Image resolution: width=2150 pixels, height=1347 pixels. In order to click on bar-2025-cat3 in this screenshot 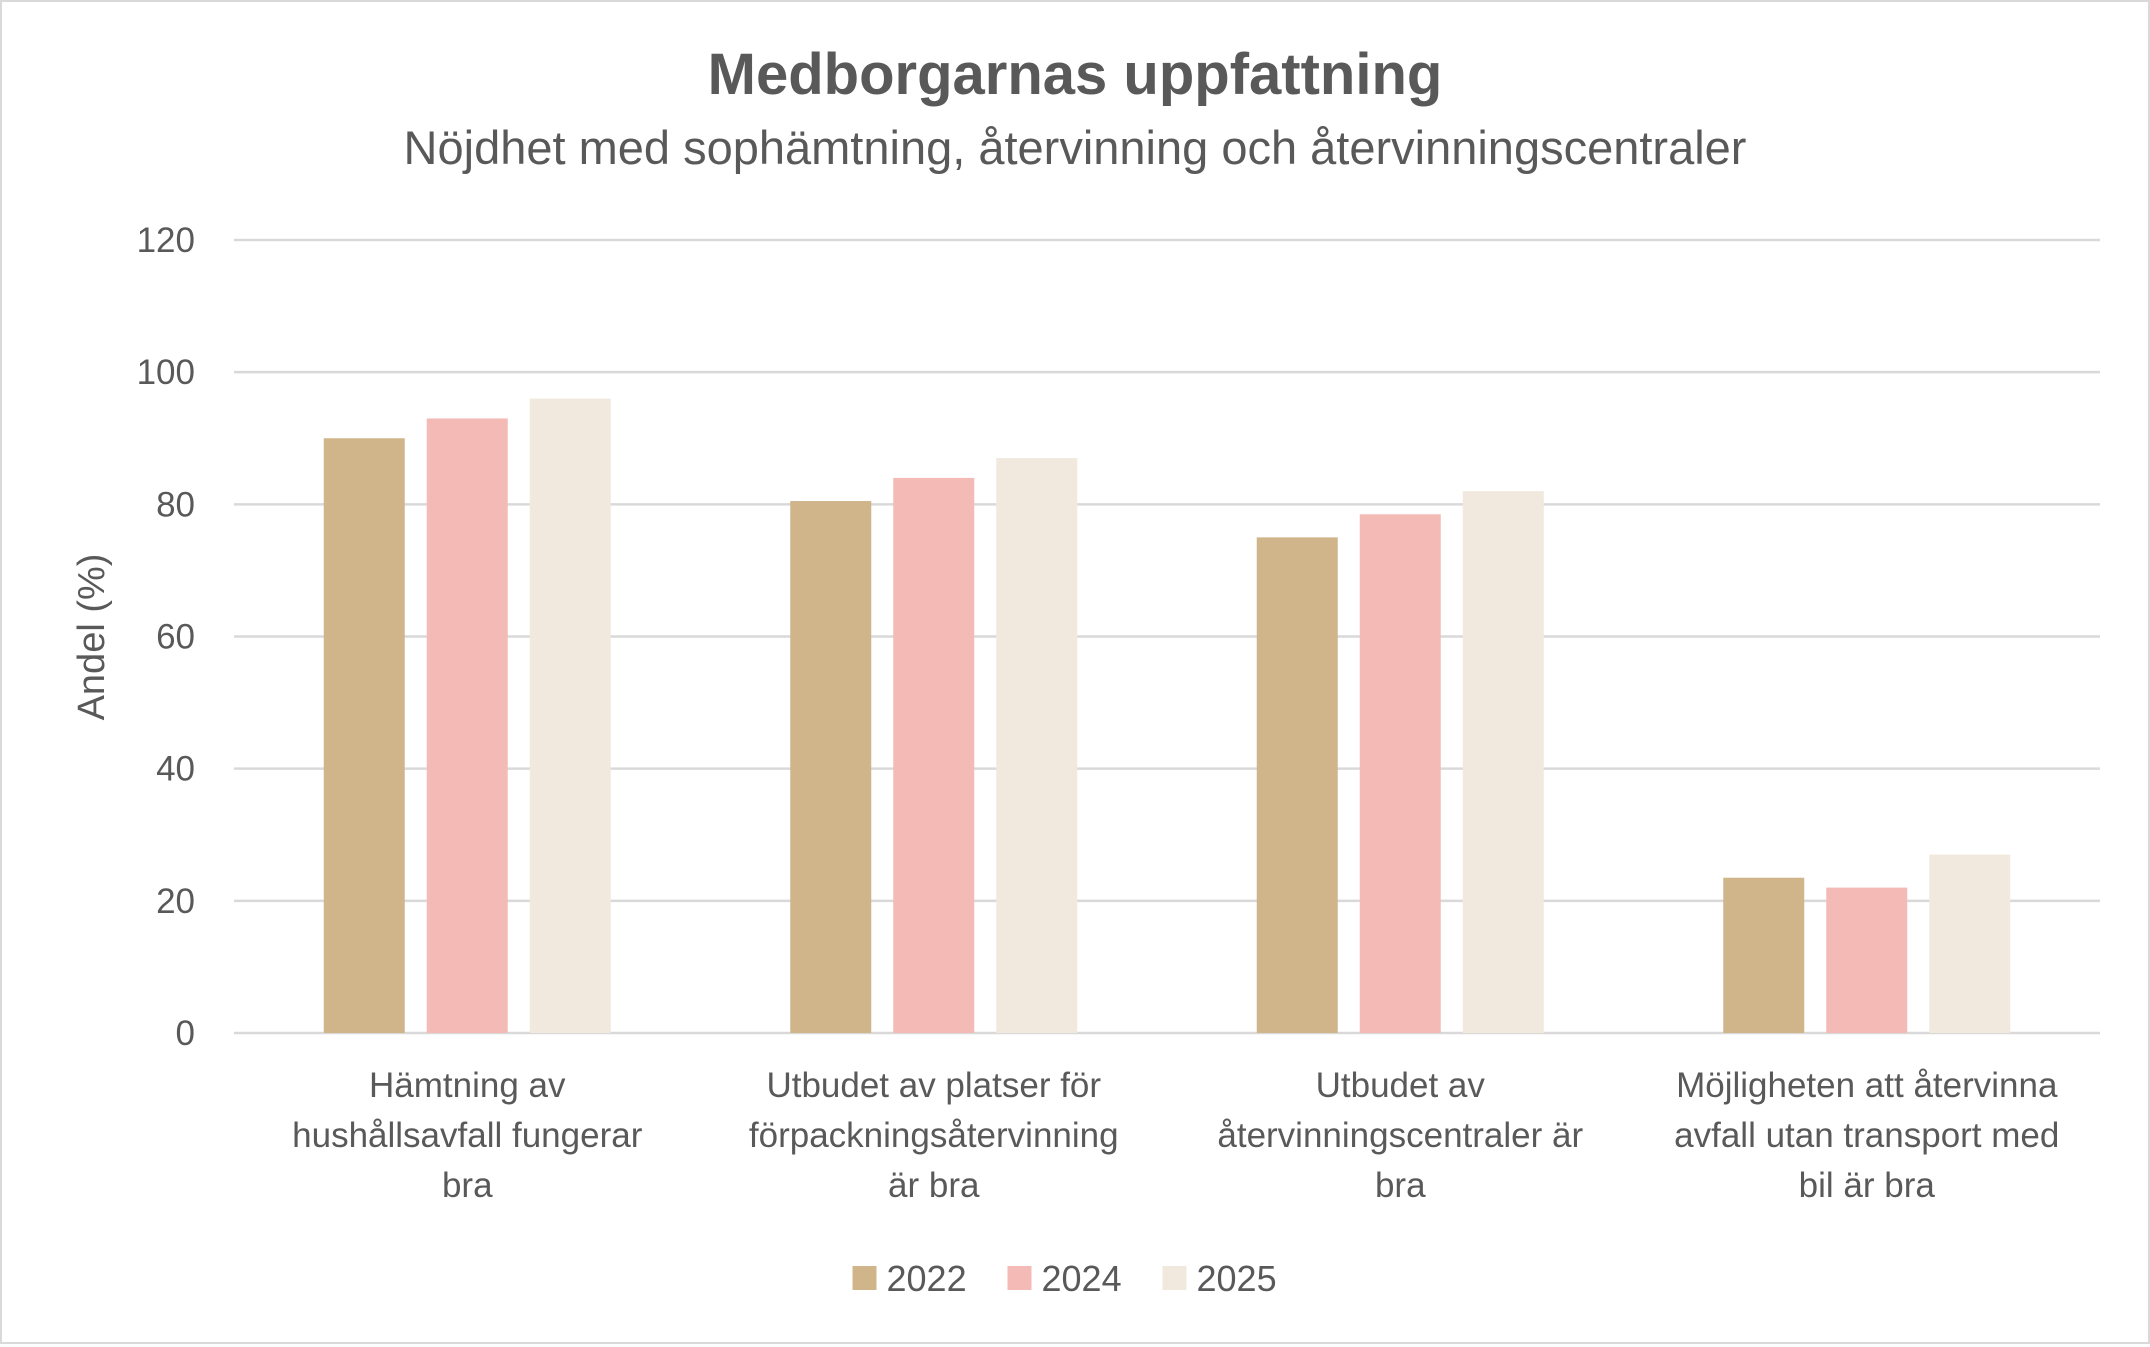, I will do `click(1503, 762)`.